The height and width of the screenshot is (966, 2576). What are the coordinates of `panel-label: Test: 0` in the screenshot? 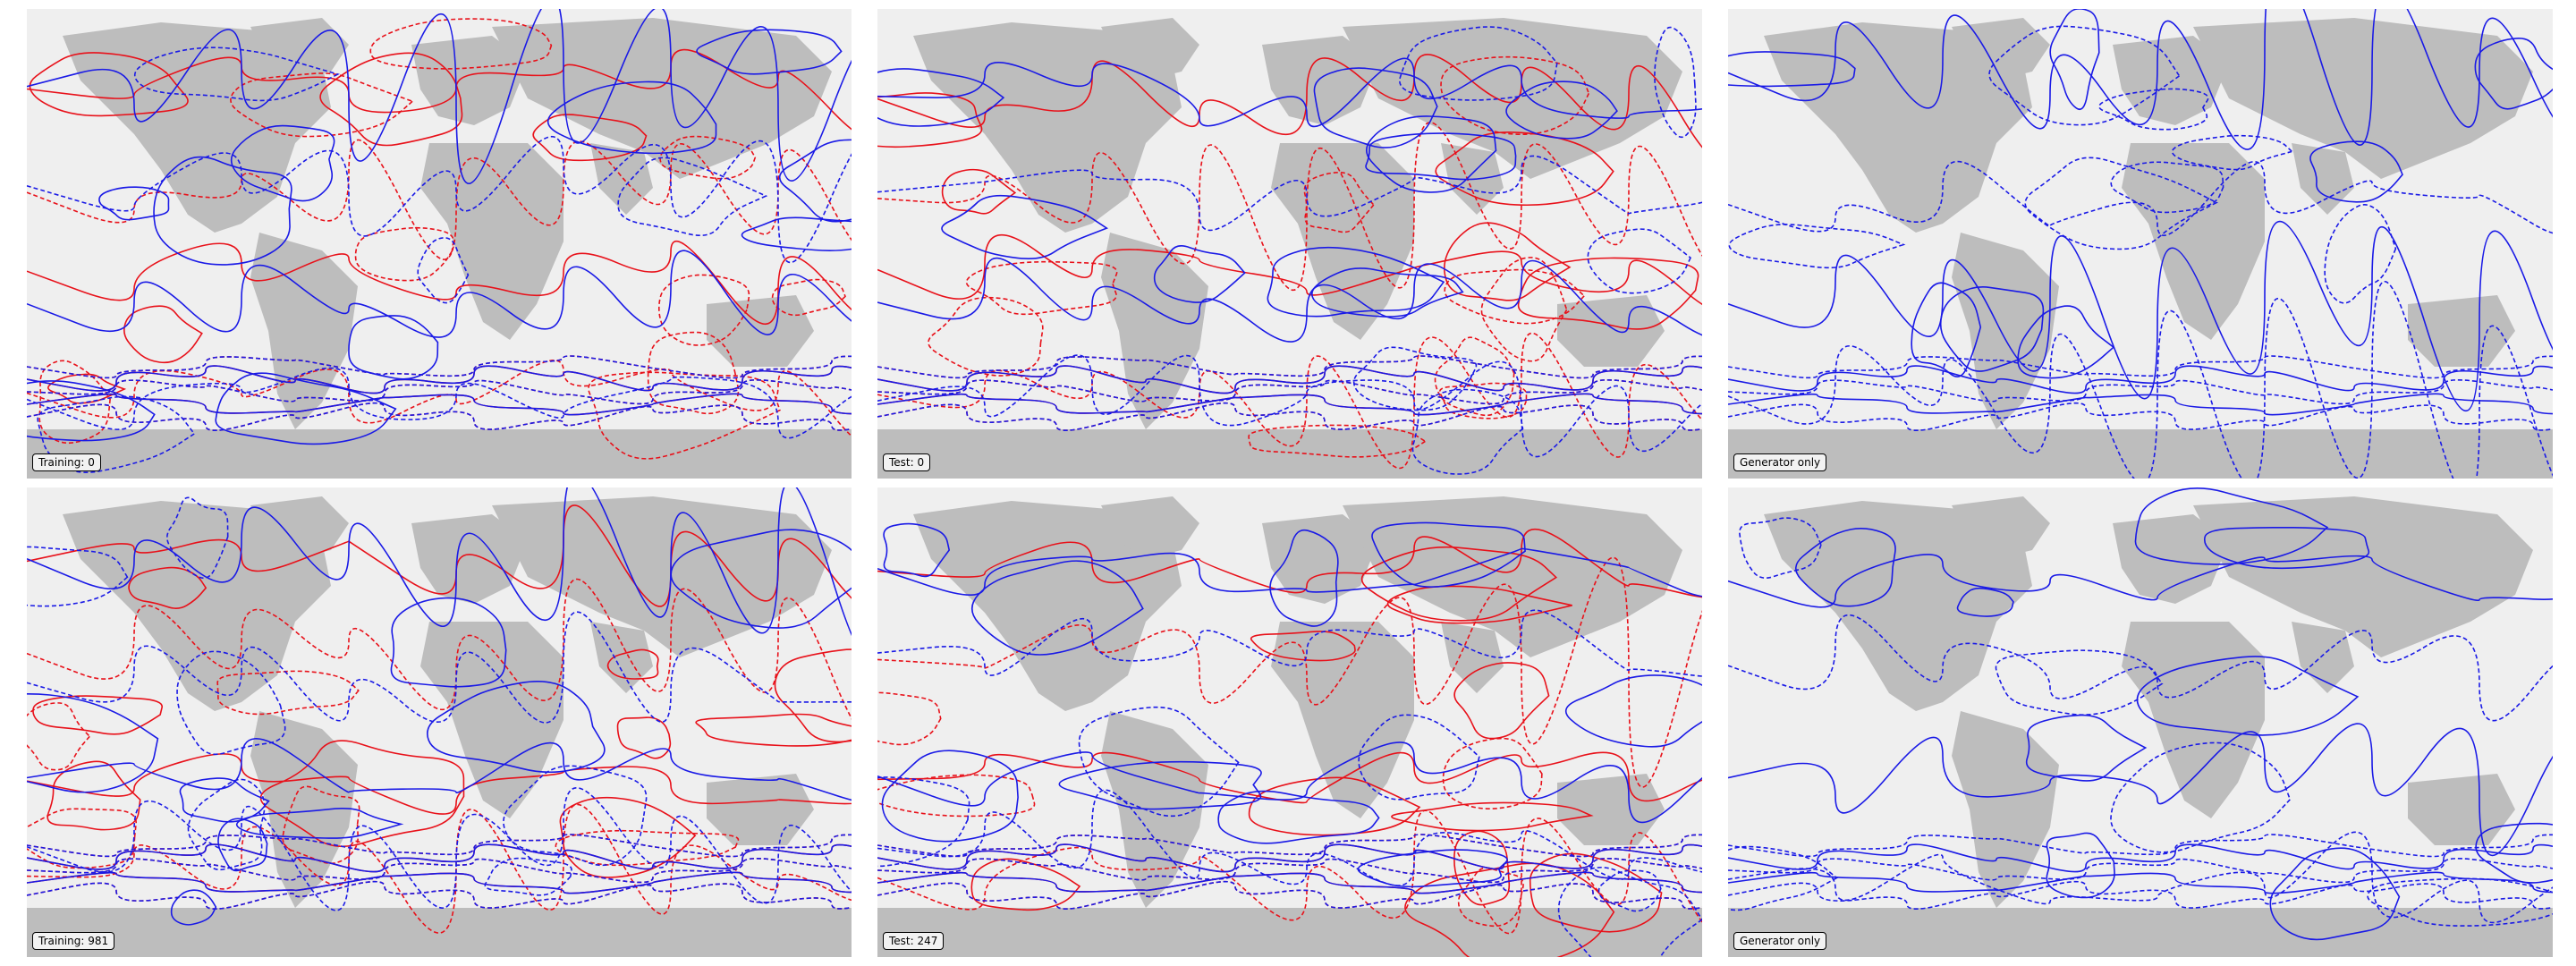 It's located at (907, 462).